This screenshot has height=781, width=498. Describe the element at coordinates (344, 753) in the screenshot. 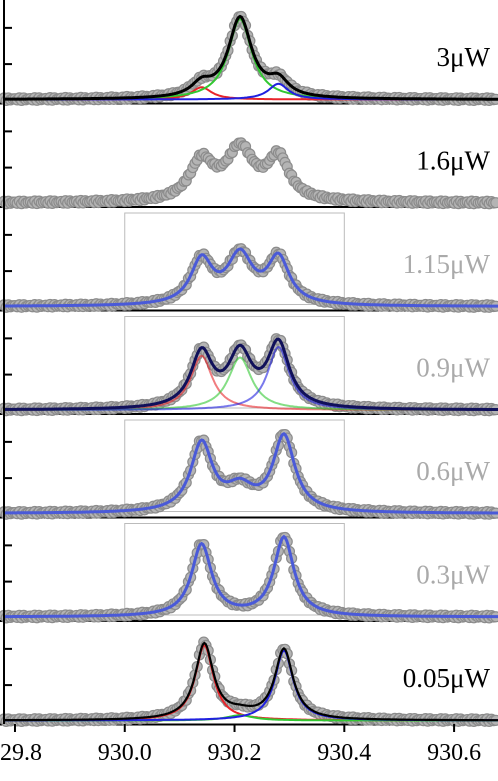

I see `x-tick-label: 930.4` at that location.